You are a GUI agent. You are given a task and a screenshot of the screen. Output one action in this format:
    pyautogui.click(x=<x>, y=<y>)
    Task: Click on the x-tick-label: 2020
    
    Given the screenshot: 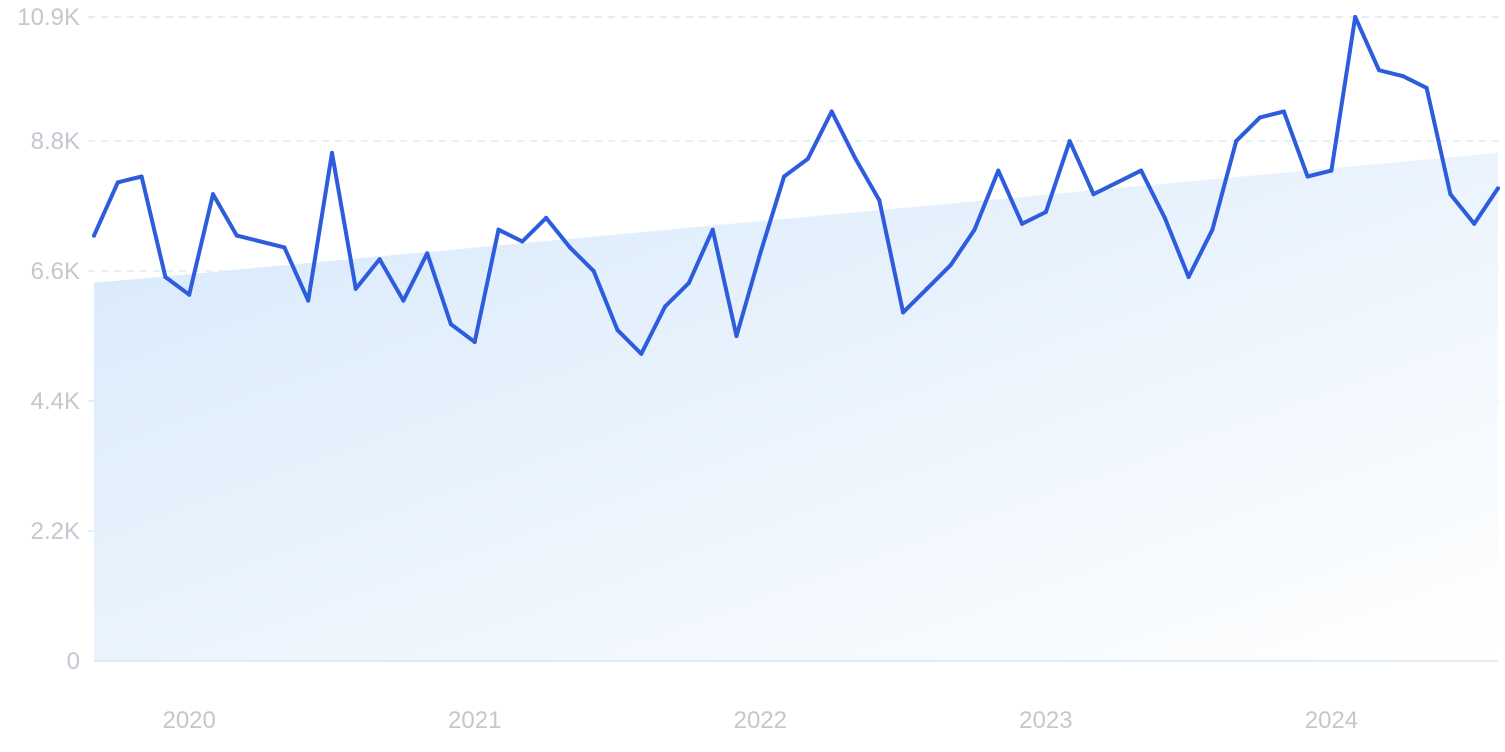 What is the action you would take?
    pyautogui.click(x=188, y=720)
    